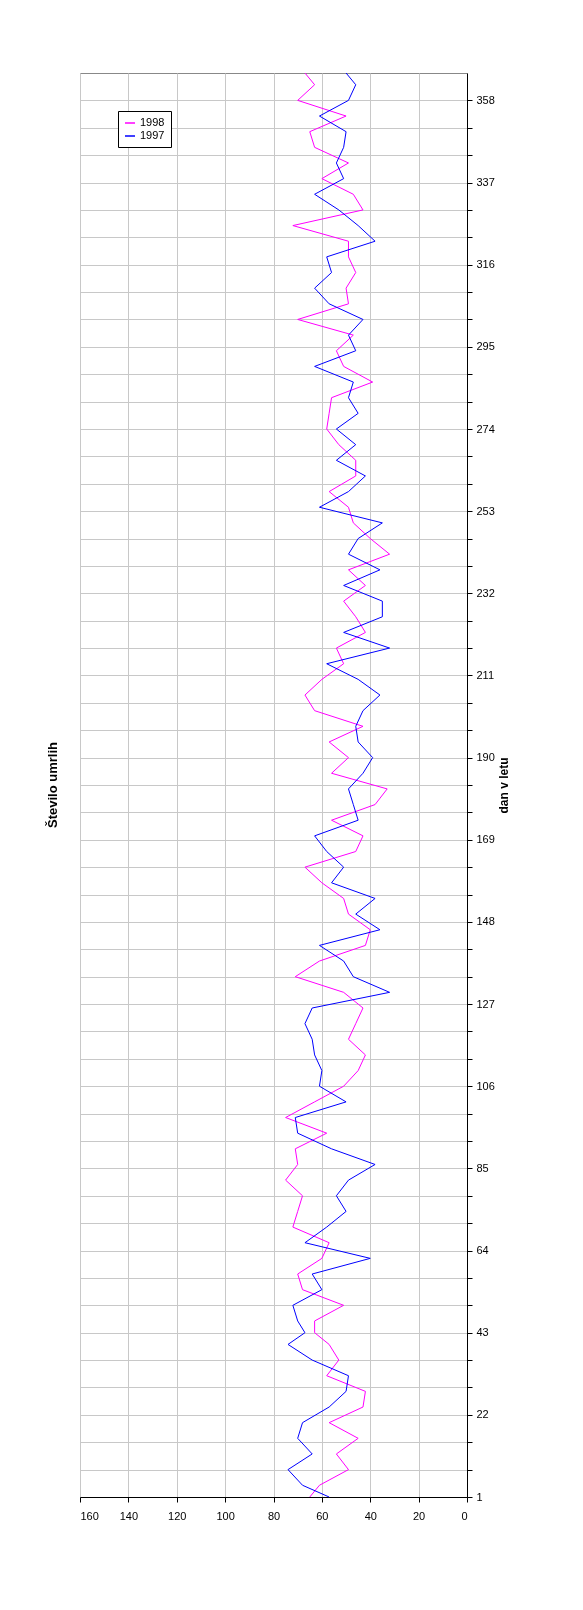 The width and height of the screenshot is (583, 1610). Describe the element at coordinates (177, 1515) in the screenshot. I see `x-tick-label: 120` at that location.